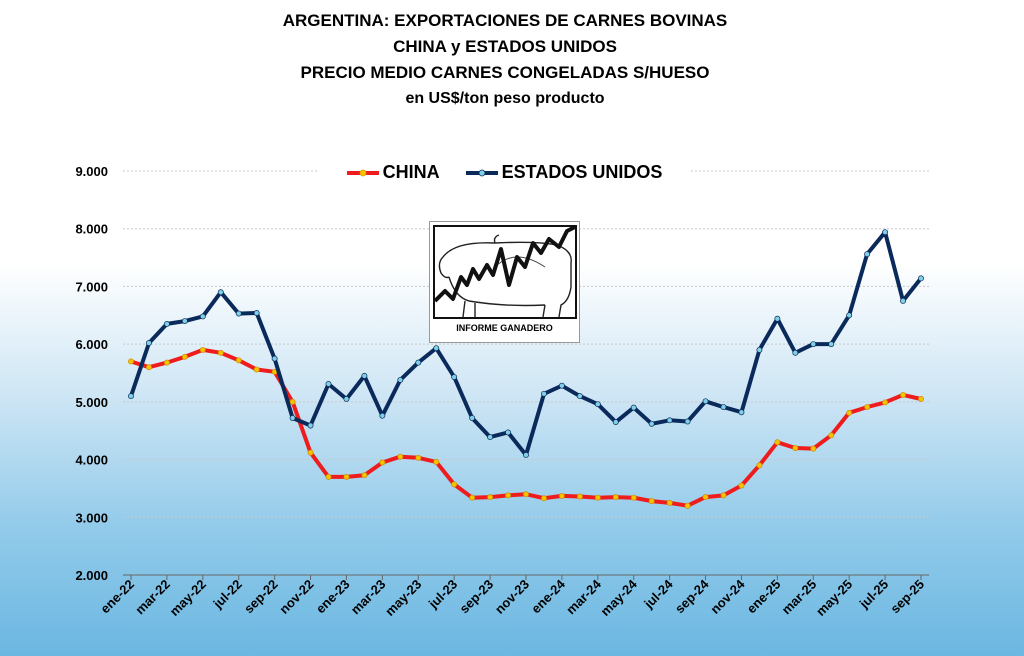 This screenshot has height=656, width=1024. I want to click on chart-legend: CHINA ESTADOS UNIDOS, so click(504, 172).